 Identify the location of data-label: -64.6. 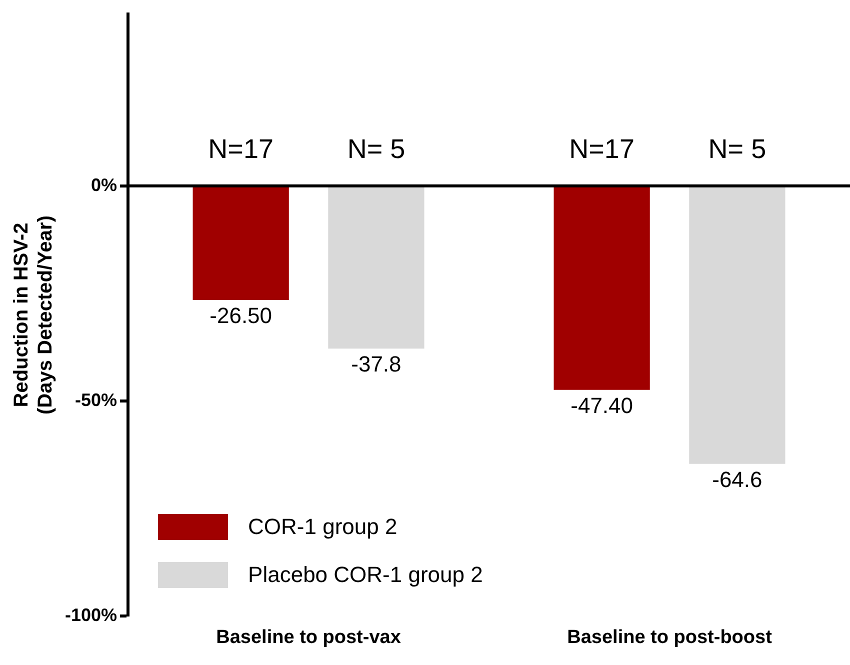
(737, 479).